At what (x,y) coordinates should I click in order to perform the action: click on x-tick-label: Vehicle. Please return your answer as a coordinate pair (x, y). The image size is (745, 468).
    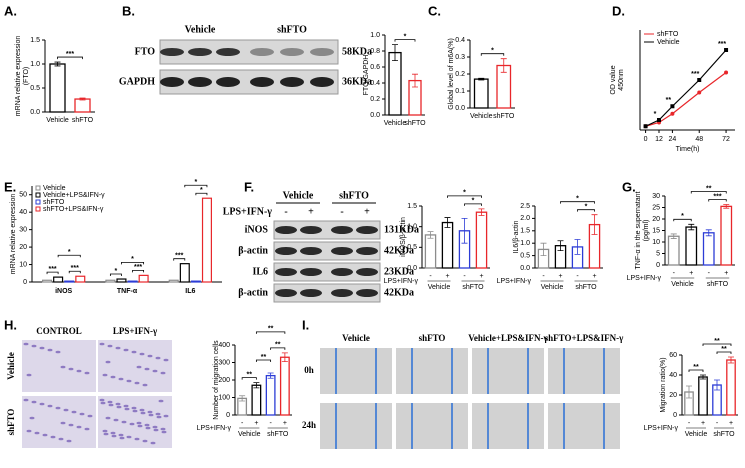
    Looking at the image, I should click on (481, 116).